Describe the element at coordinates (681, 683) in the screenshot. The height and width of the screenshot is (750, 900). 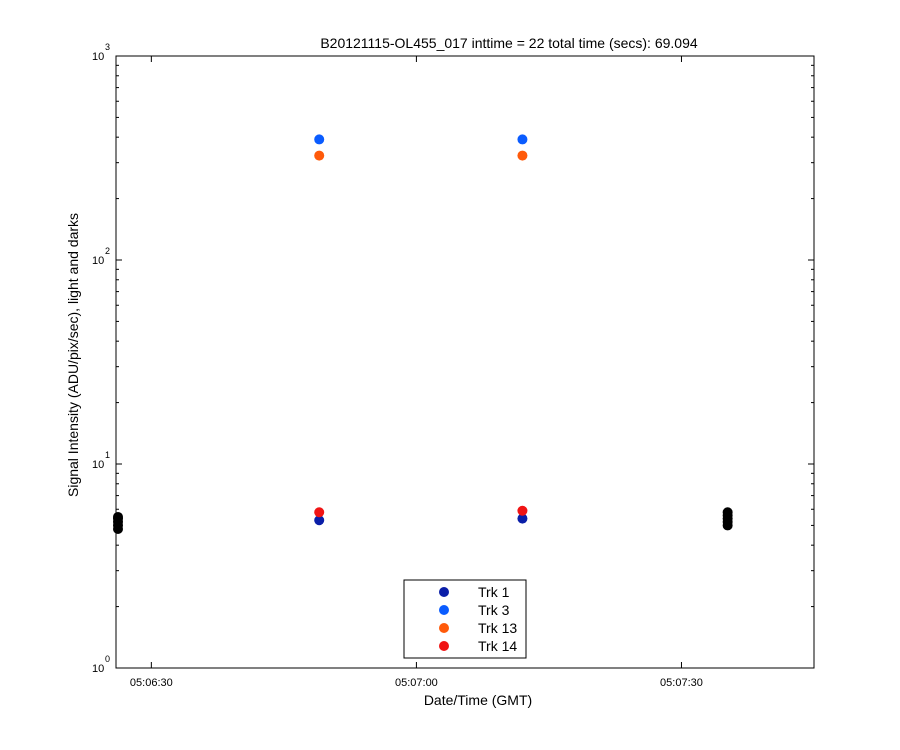
I see `x-tick-label: 05:07:30` at that location.